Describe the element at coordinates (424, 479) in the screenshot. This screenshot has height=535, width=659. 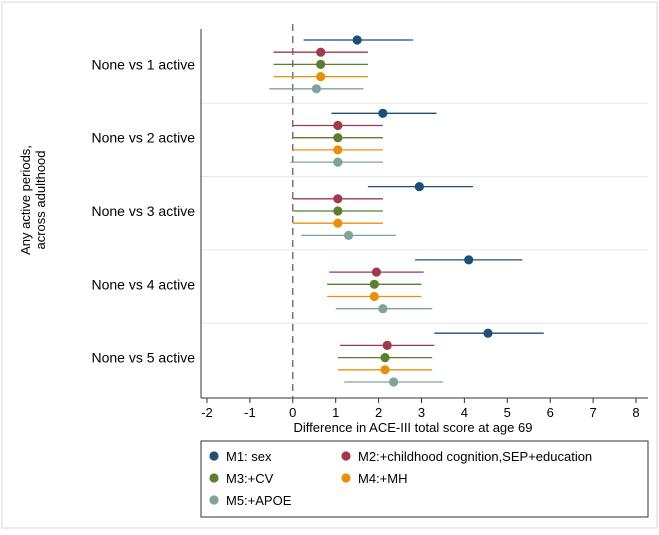
I see `legend-box` at that location.